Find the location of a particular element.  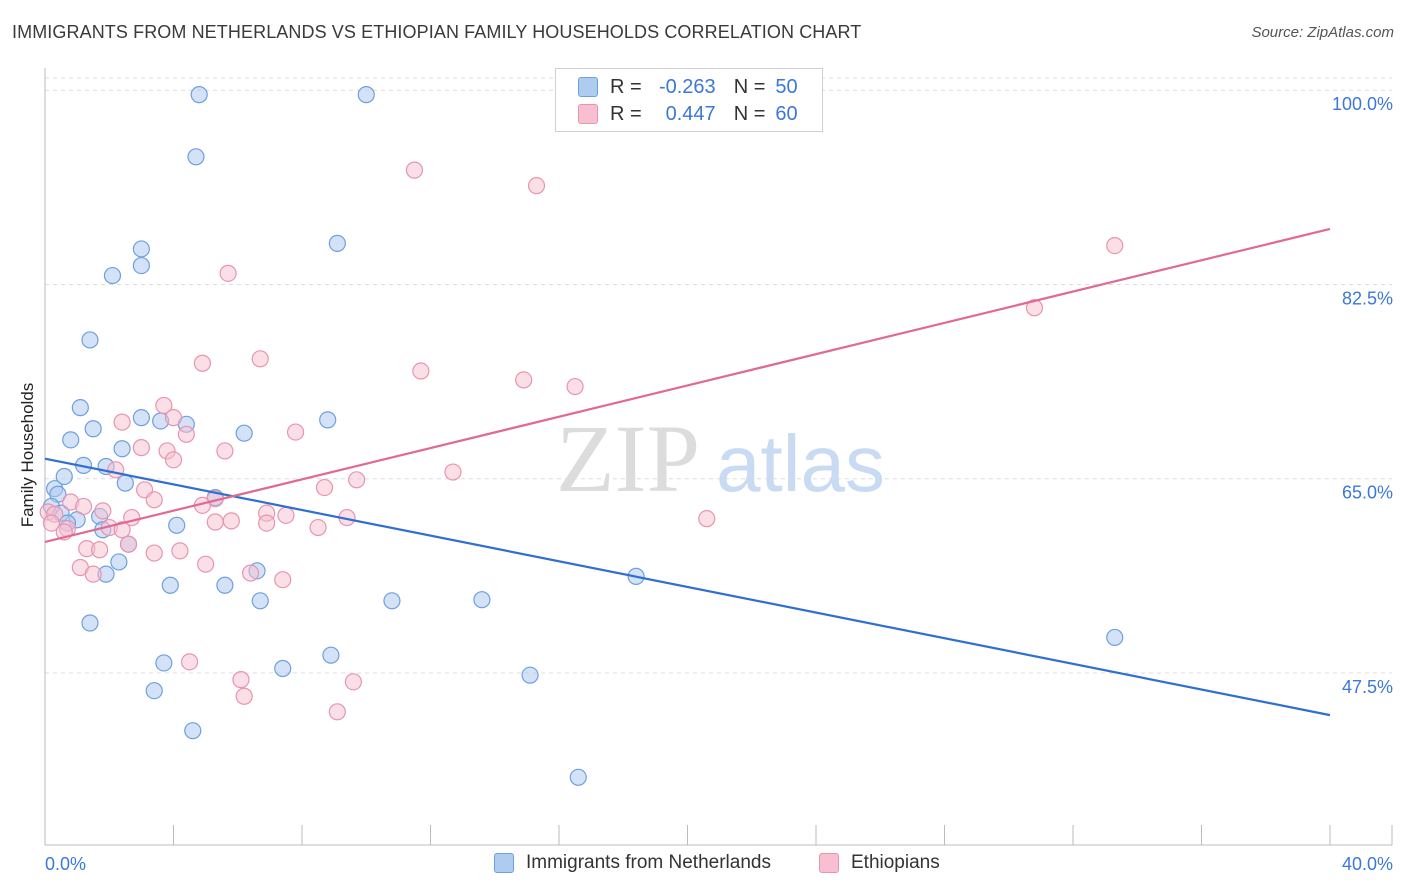

bottom-legend-ethiopians: Ethiopians is located at coordinates (879, 863).